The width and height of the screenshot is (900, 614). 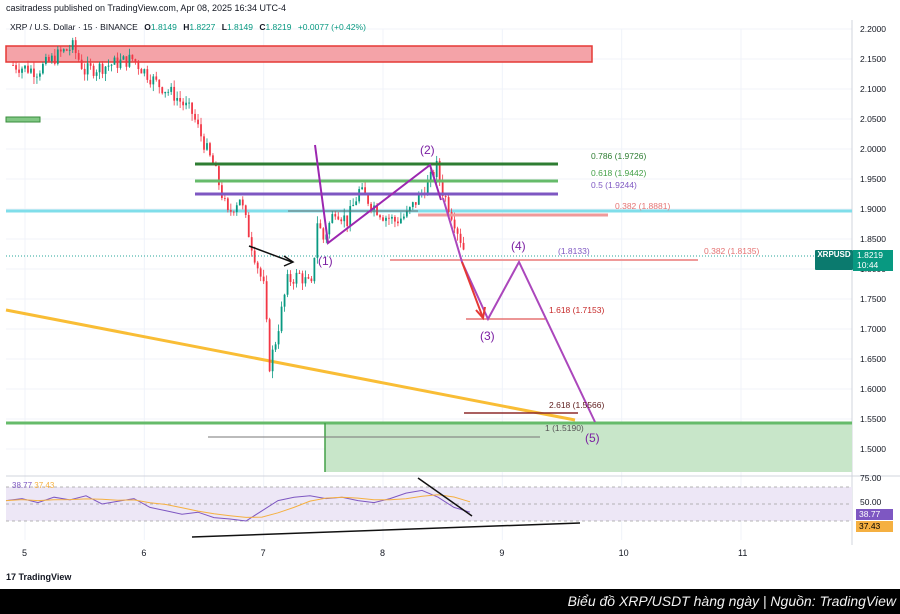 I want to click on price-tag: XRPUSD, so click(x=834, y=260).